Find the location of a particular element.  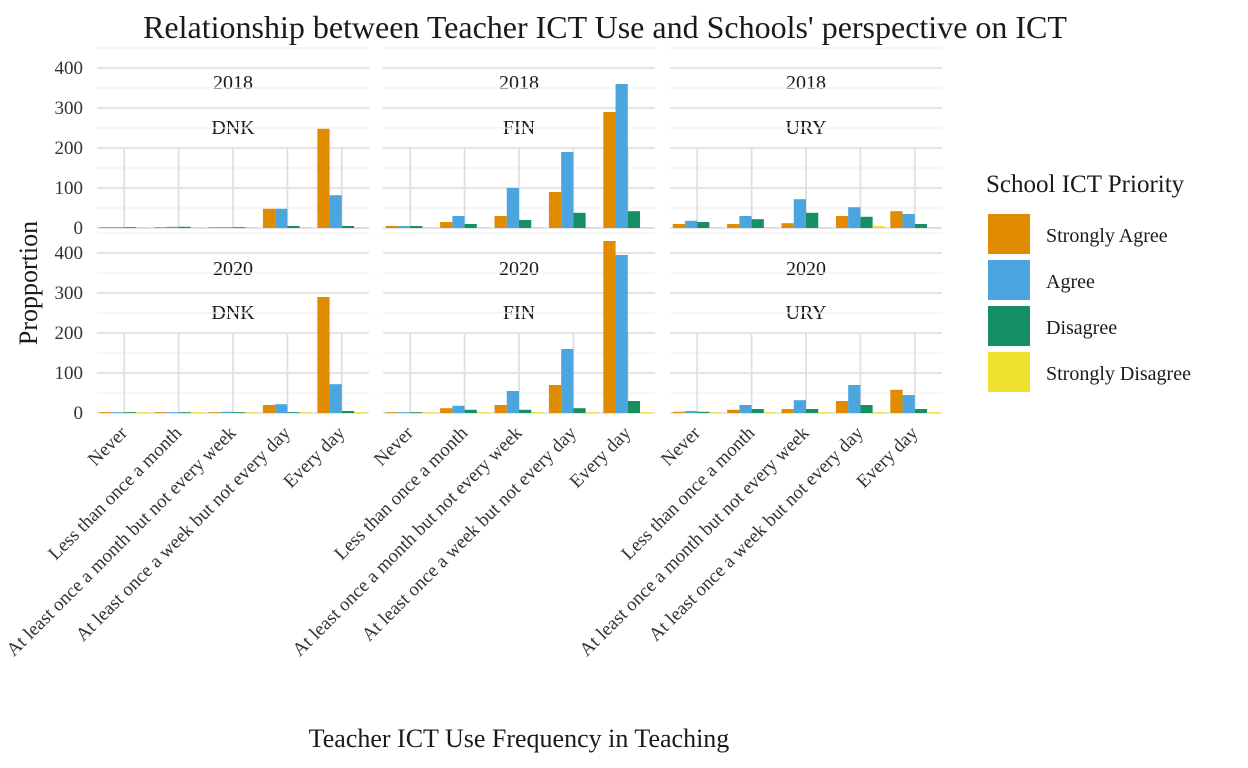

x-tick-label: At least once a month but not every week is located at coordinates (122, 541).